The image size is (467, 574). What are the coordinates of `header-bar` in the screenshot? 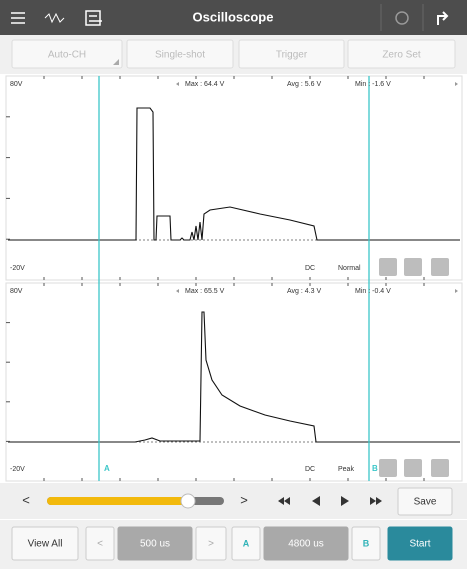 It's located at (233, 17).